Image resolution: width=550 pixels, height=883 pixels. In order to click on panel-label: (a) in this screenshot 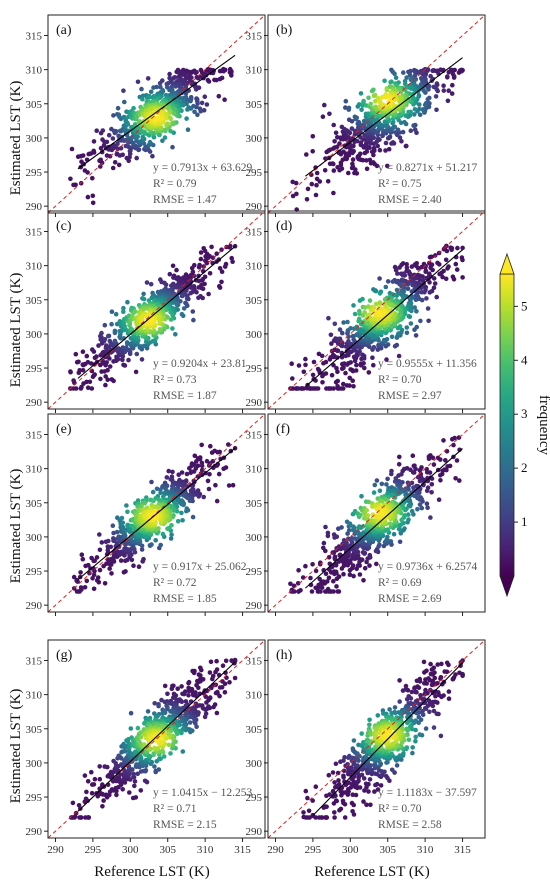, I will do `click(64, 30)`.